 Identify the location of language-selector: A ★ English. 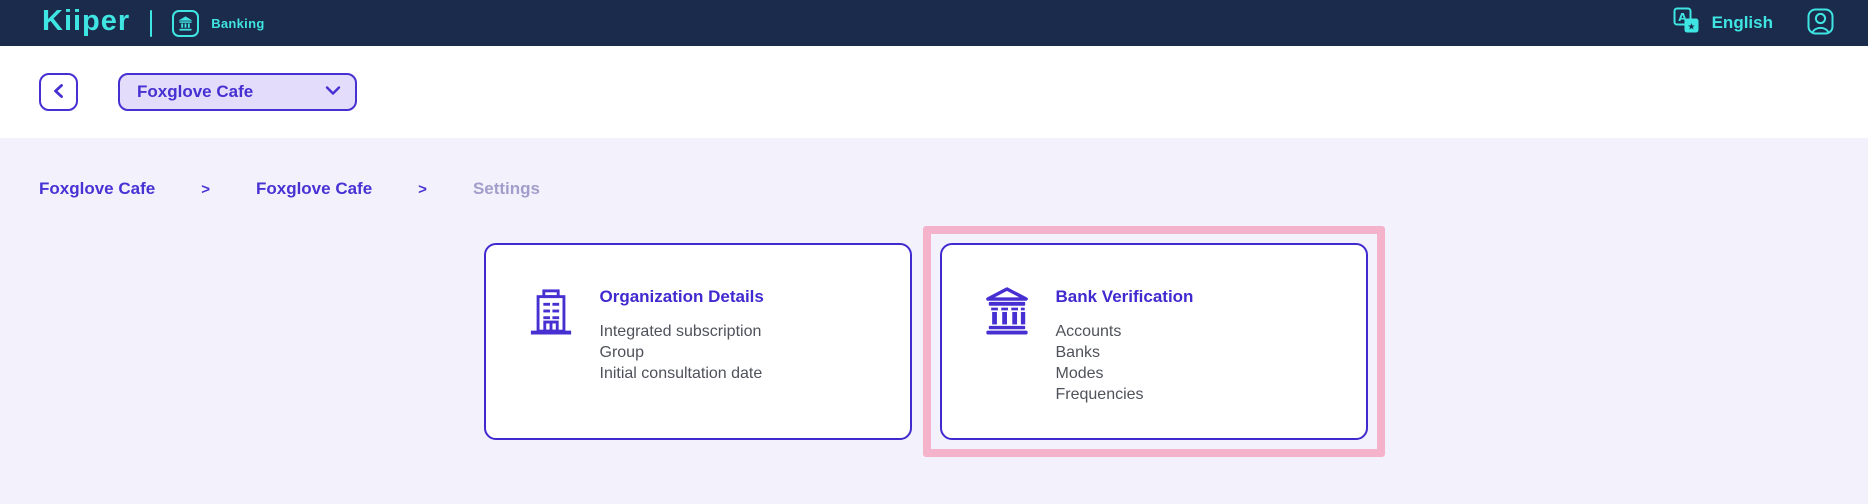
(1723, 23).